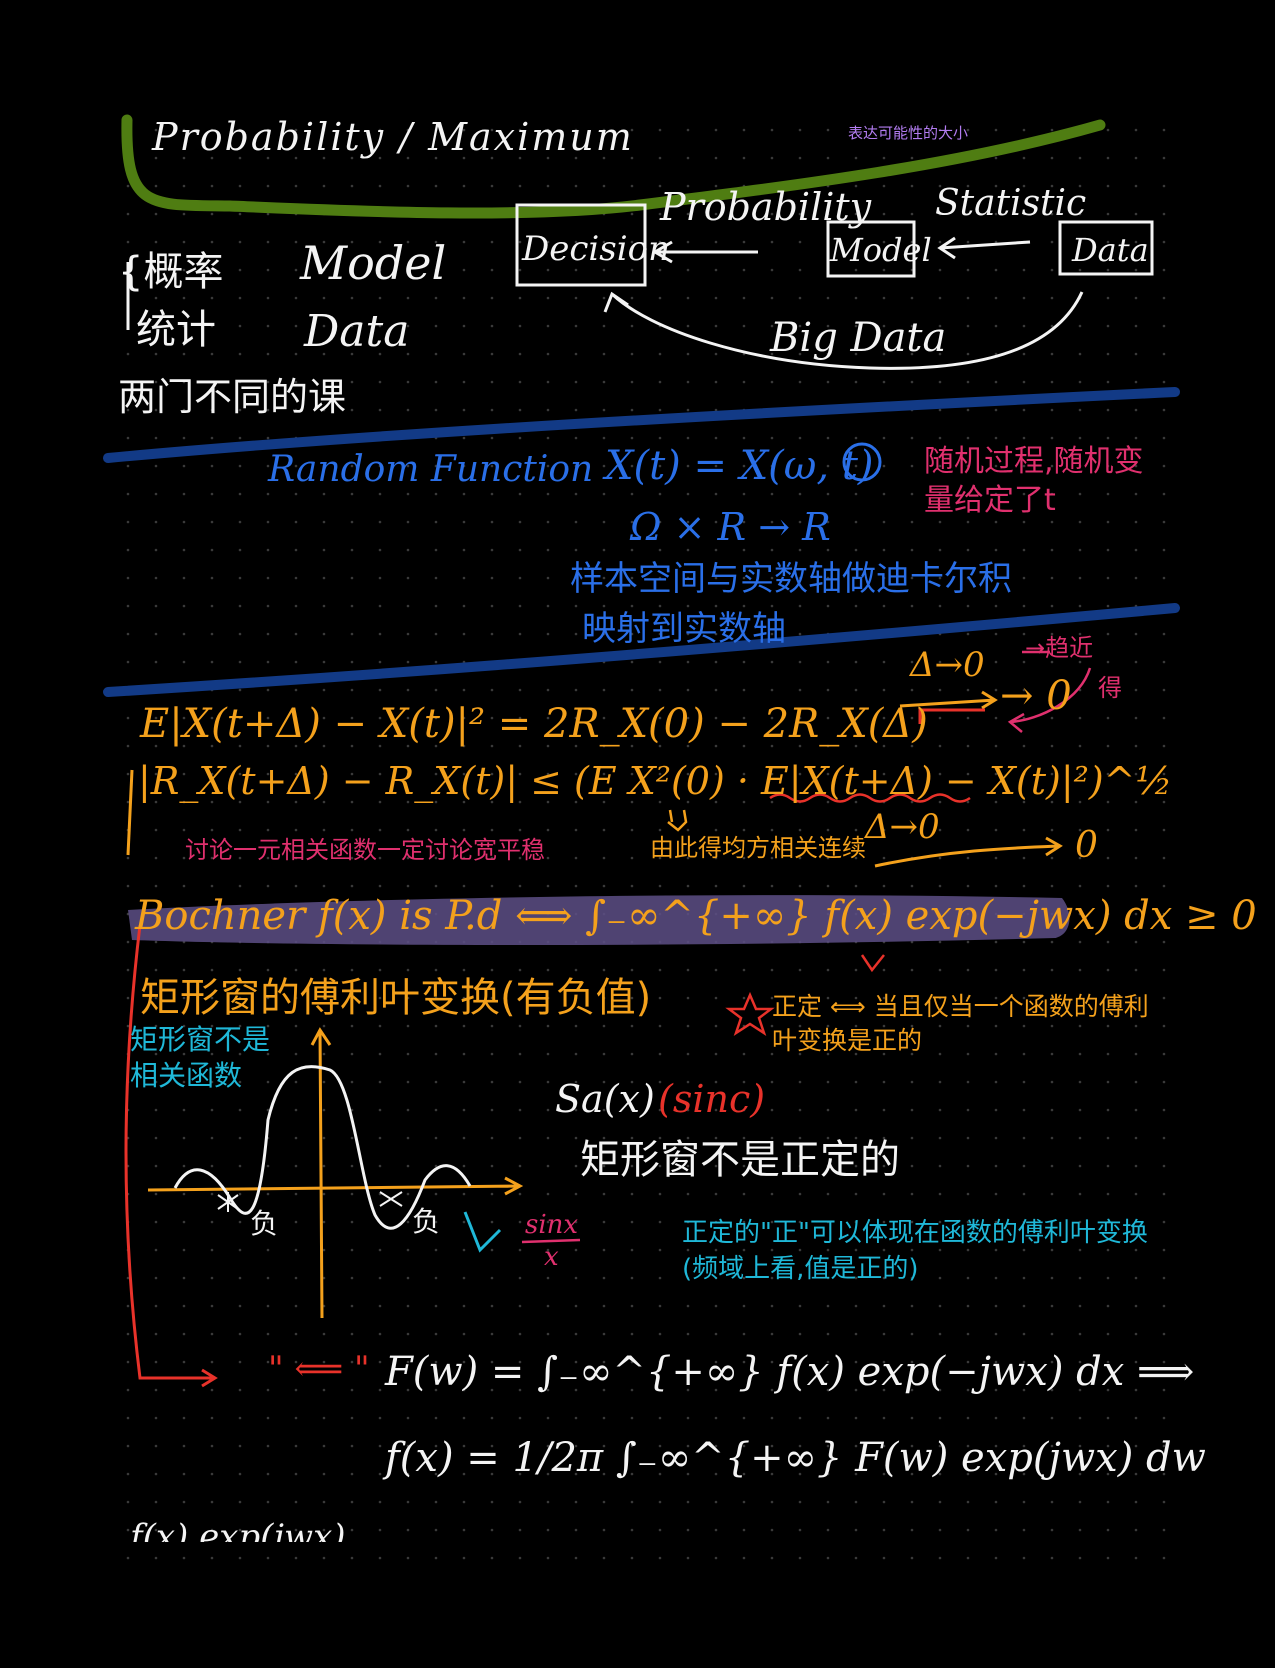  I want to click on left-note-line2: 统计, so click(176, 330).